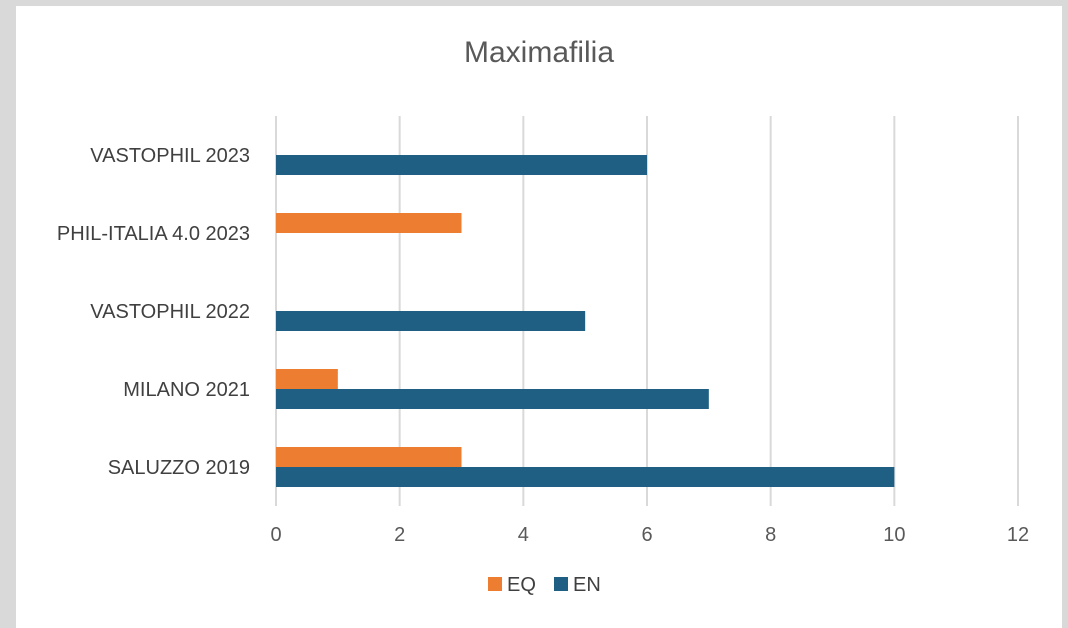 Image resolution: width=1068 pixels, height=628 pixels. What do you see at coordinates (521, 585) in the screenshot?
I see `legend-label-eq: EQ` at bounding box center [521, 585].